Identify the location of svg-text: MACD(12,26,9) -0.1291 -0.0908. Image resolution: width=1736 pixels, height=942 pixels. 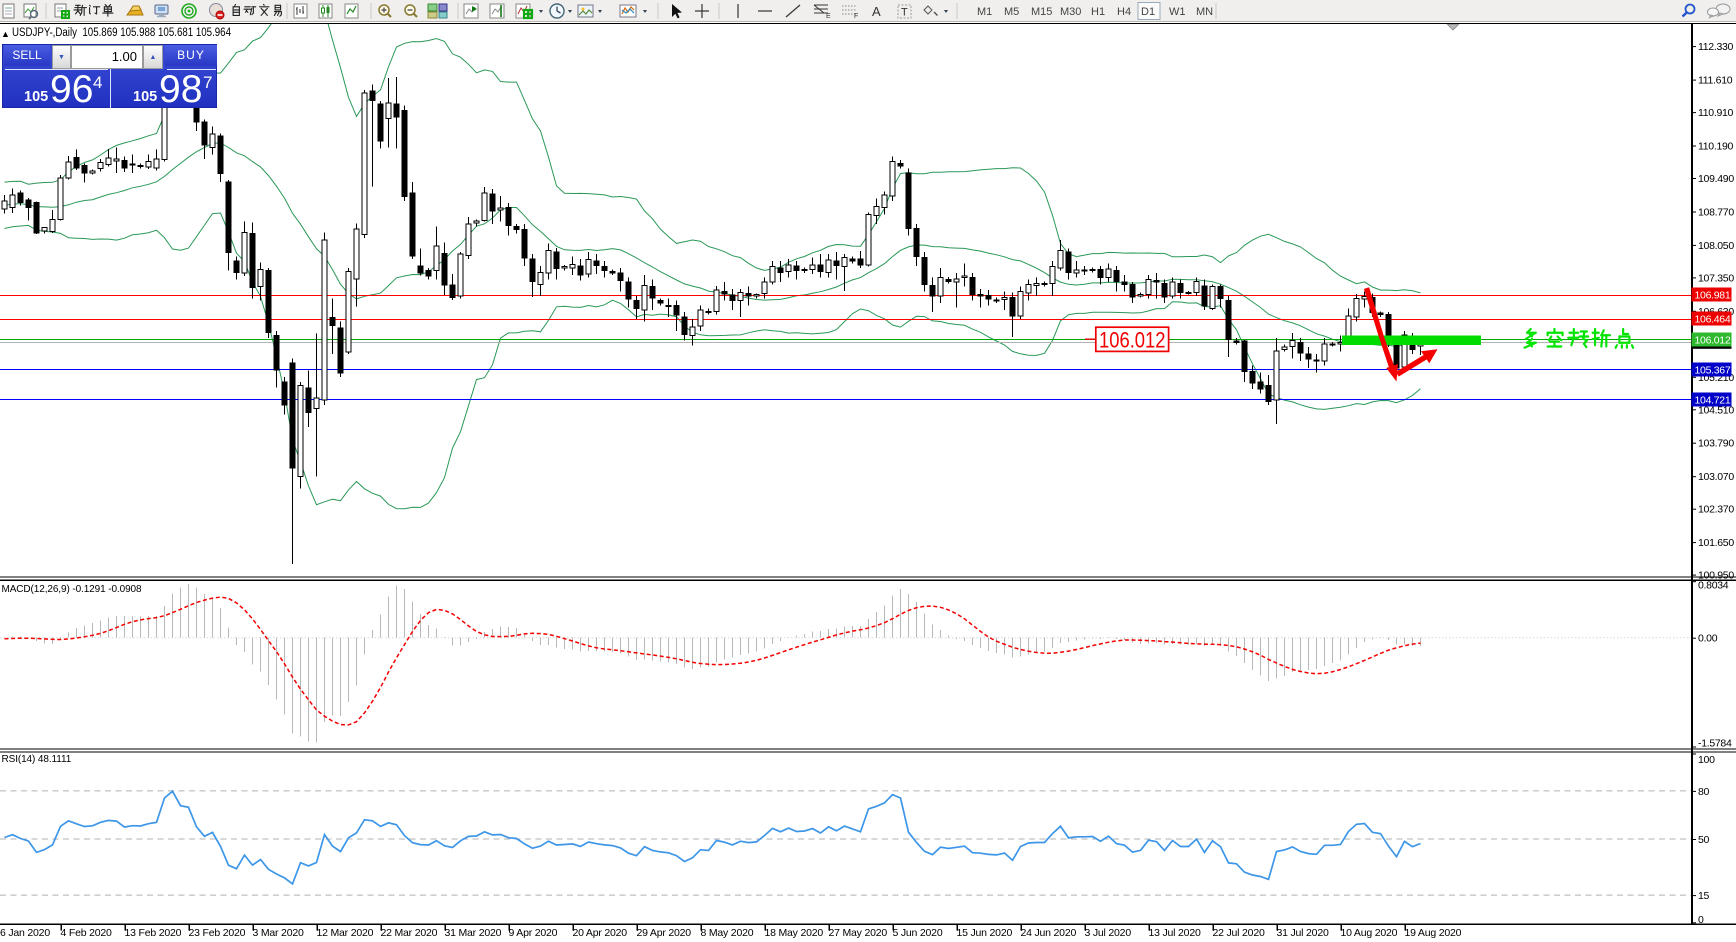
(72, 589).